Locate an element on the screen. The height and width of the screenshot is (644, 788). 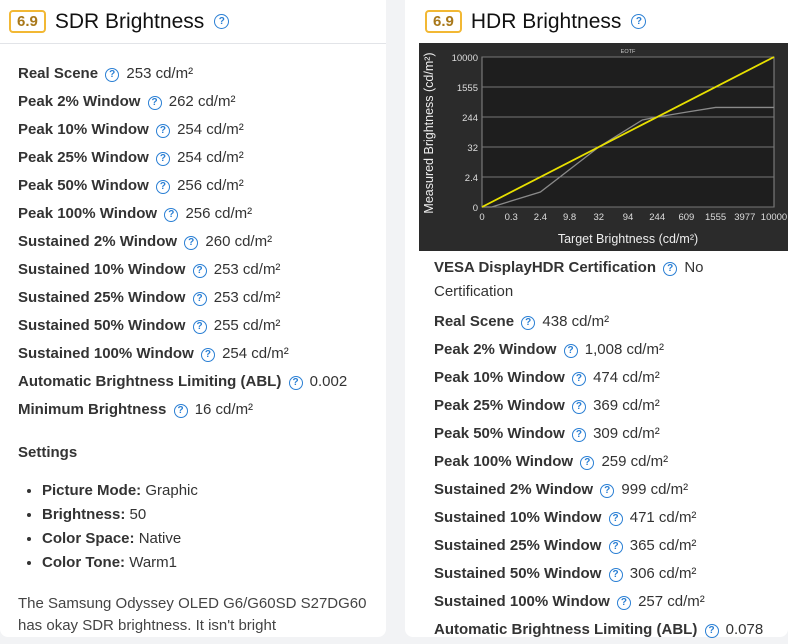
row-value: 369 cd/m² is located at coordinates (626, 405).